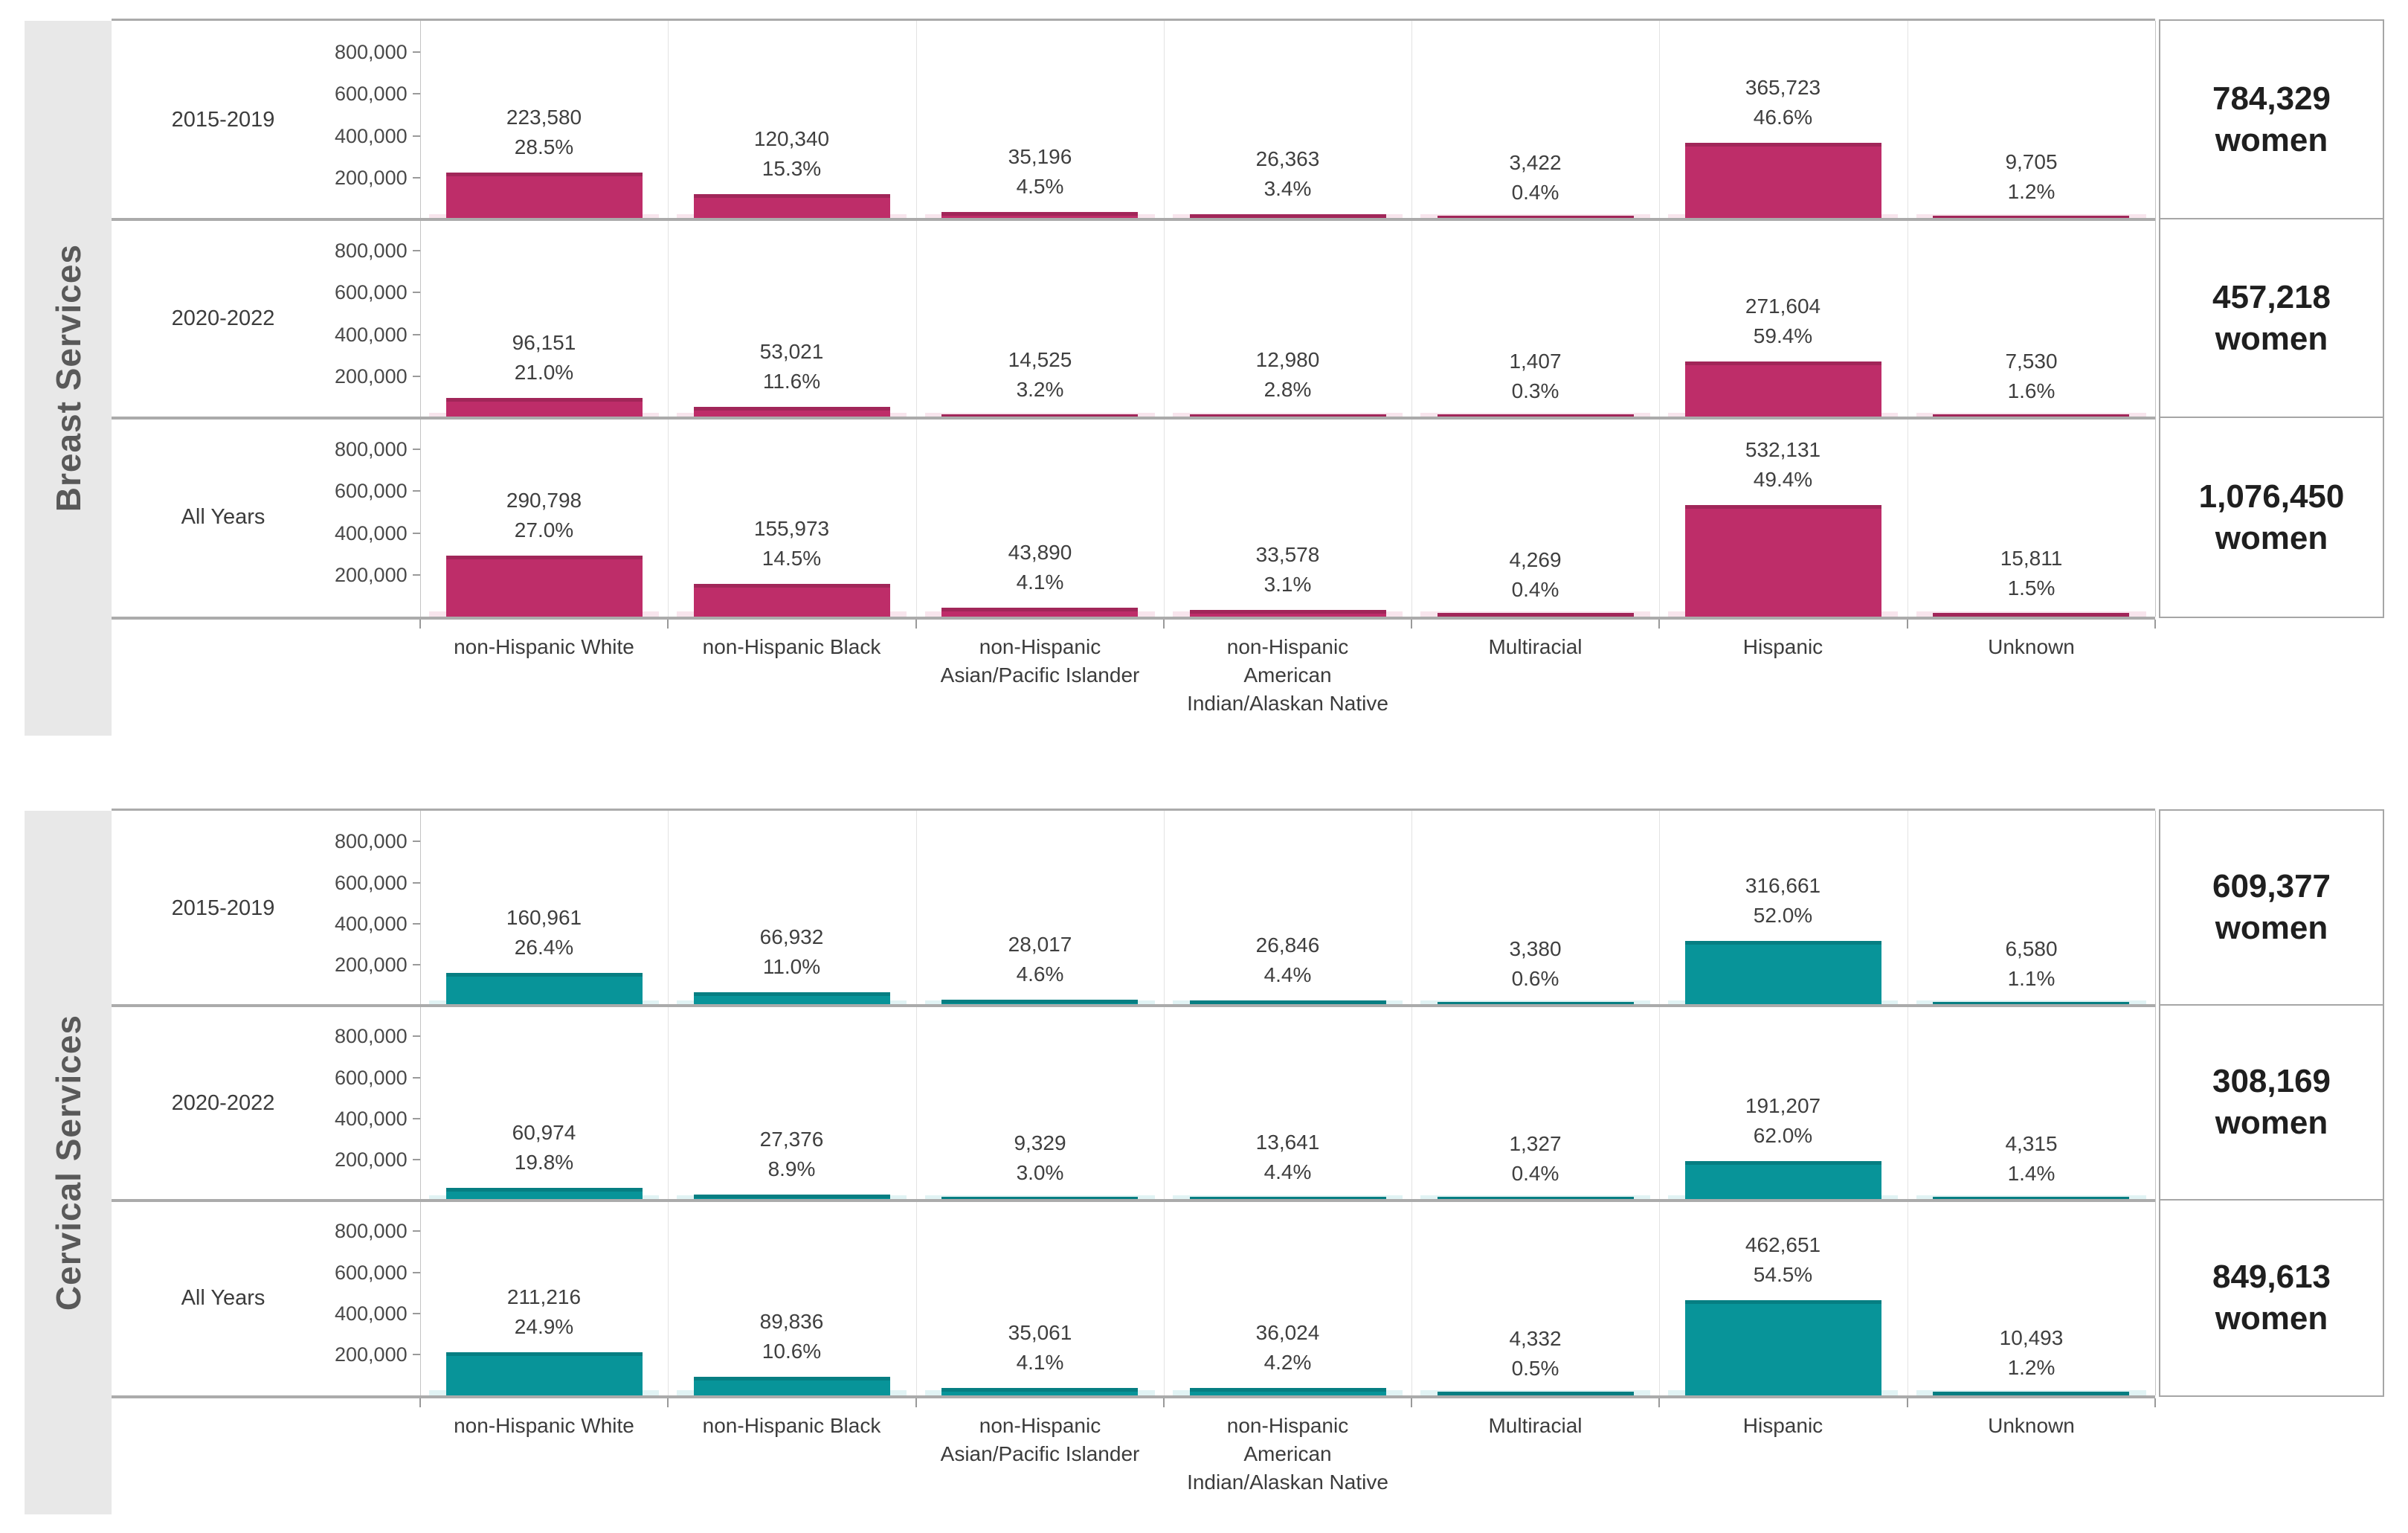  Describe the element at coordinates (2032, 361) in the screenshot. I see `bar-value-label: 7,530` at that location.